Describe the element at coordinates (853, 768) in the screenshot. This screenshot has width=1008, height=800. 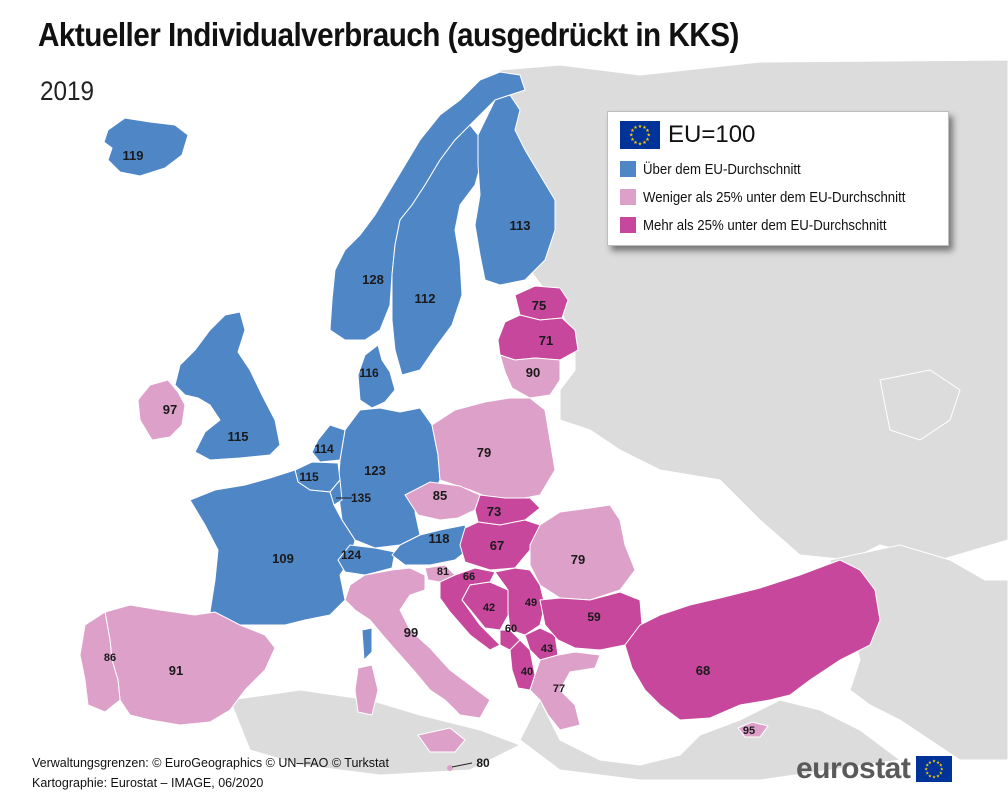
I see `brand-name: eurostat` at that location.